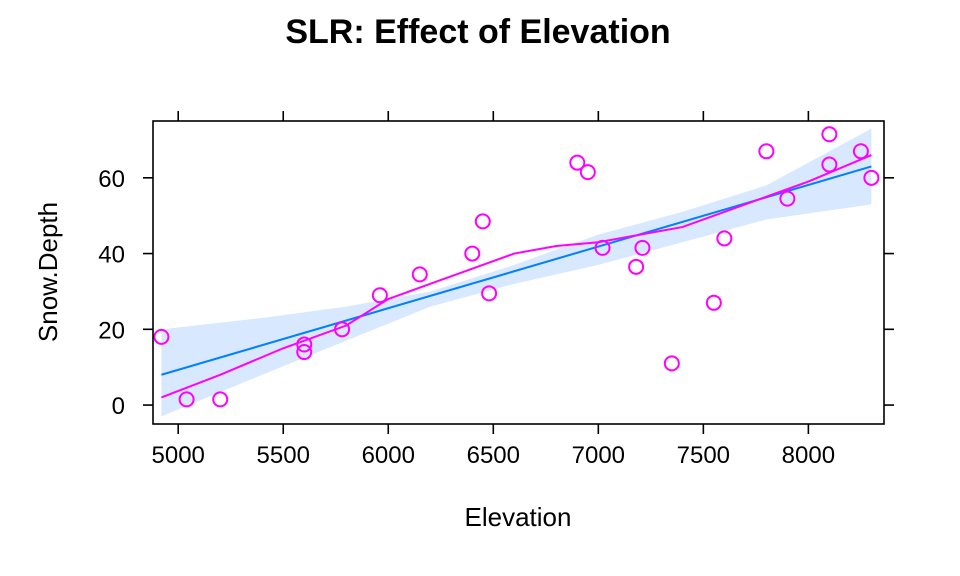 Image resolution: width=960 pixels, height=576 pixels. Describe the element at coordinates (48, 272) in the screenshot. I see `y-axis-label: Snow.Depth` at that location.